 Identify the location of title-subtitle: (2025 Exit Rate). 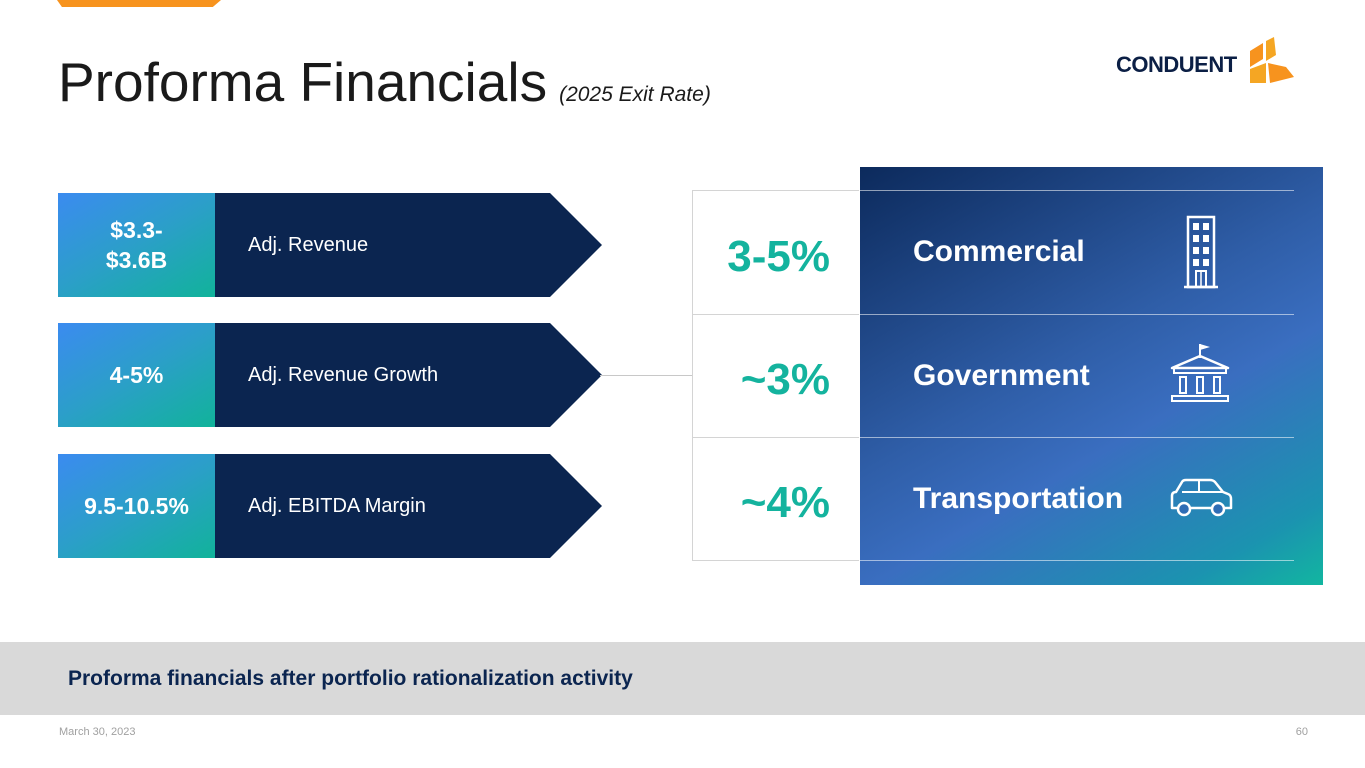
(635, 94).